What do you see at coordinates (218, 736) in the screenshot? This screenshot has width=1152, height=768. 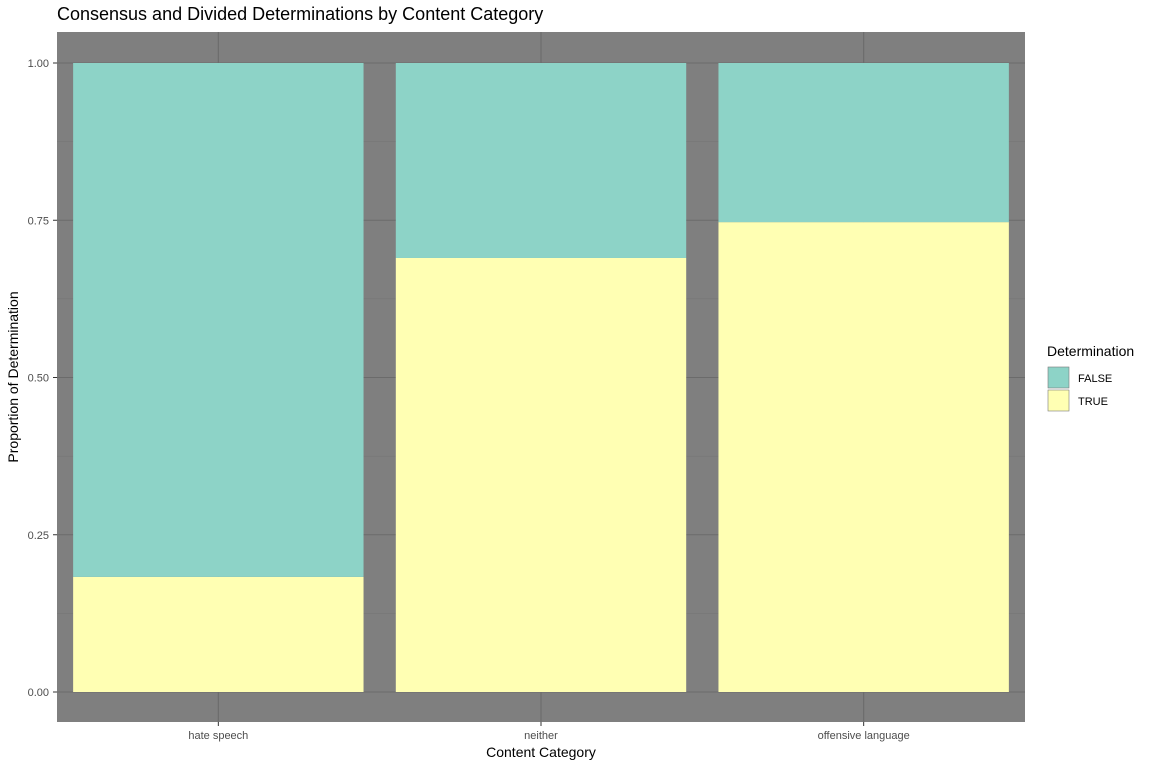 I see `x-tick-label: hate speech` at bounding box center [218, 736].